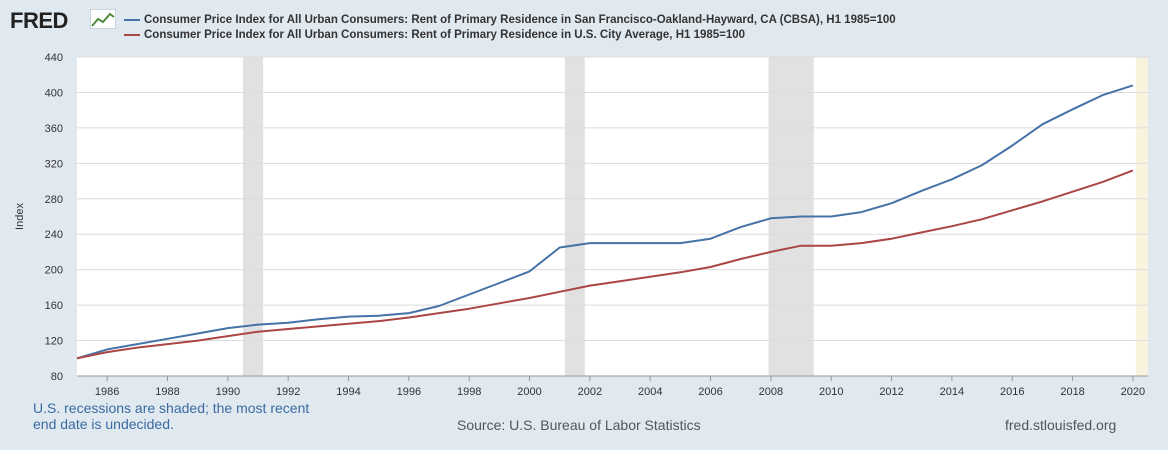 The image size is (1168, 450). Describe the element at coordinates (54, 271) in the screenshot. I see `y-tick-label: 200` at that location.